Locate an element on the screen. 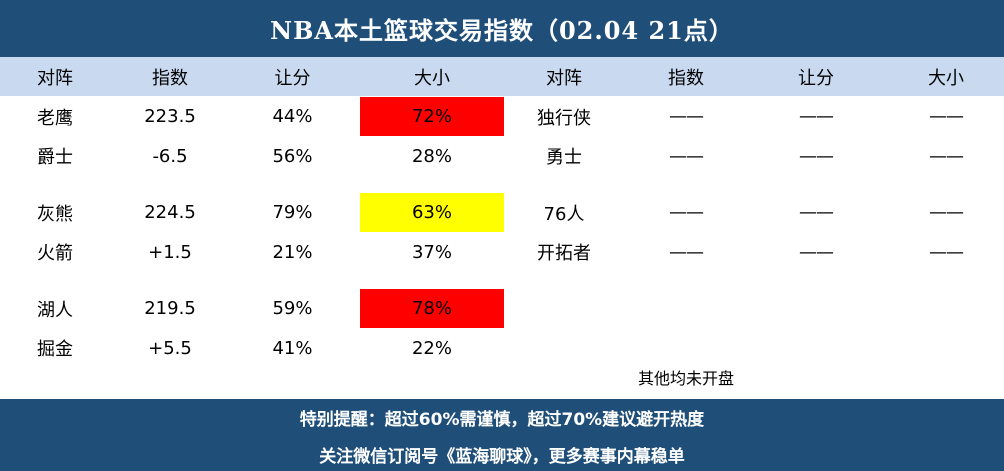 Image resolution: width=1004 pixels, height=471 pixels. header-matchup-right: 对阵 is located at coordinates (564, 78).